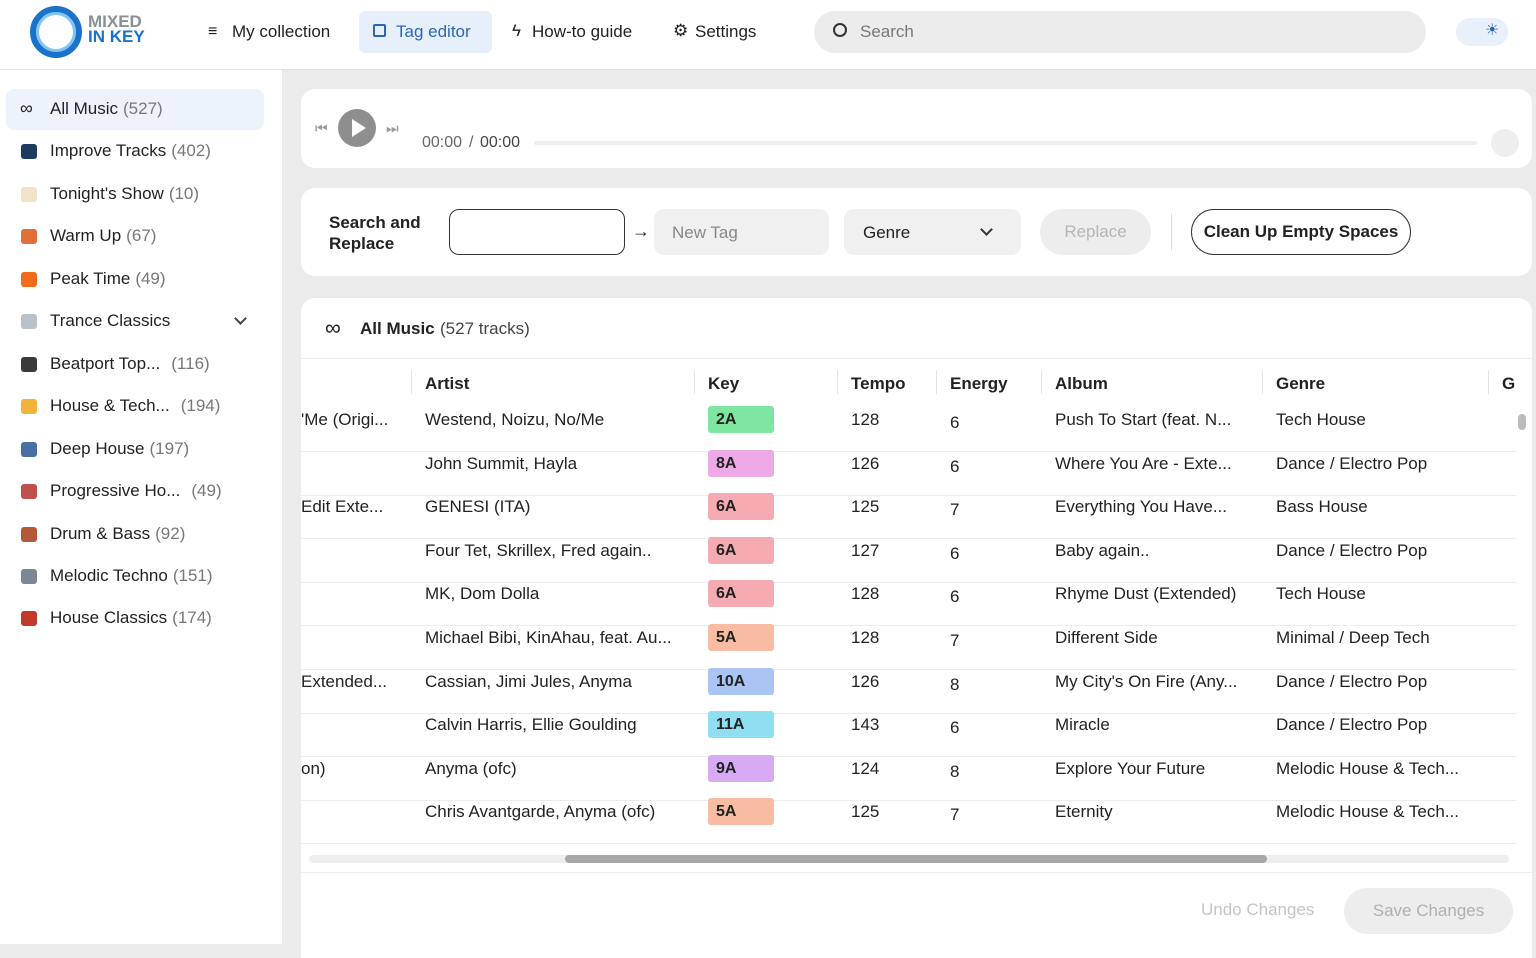 This screenshot has width=1536, height=958. Describe the element at coordinates (1522, 422) in the screenshot. I see `v-scroll-thumb` at that location.